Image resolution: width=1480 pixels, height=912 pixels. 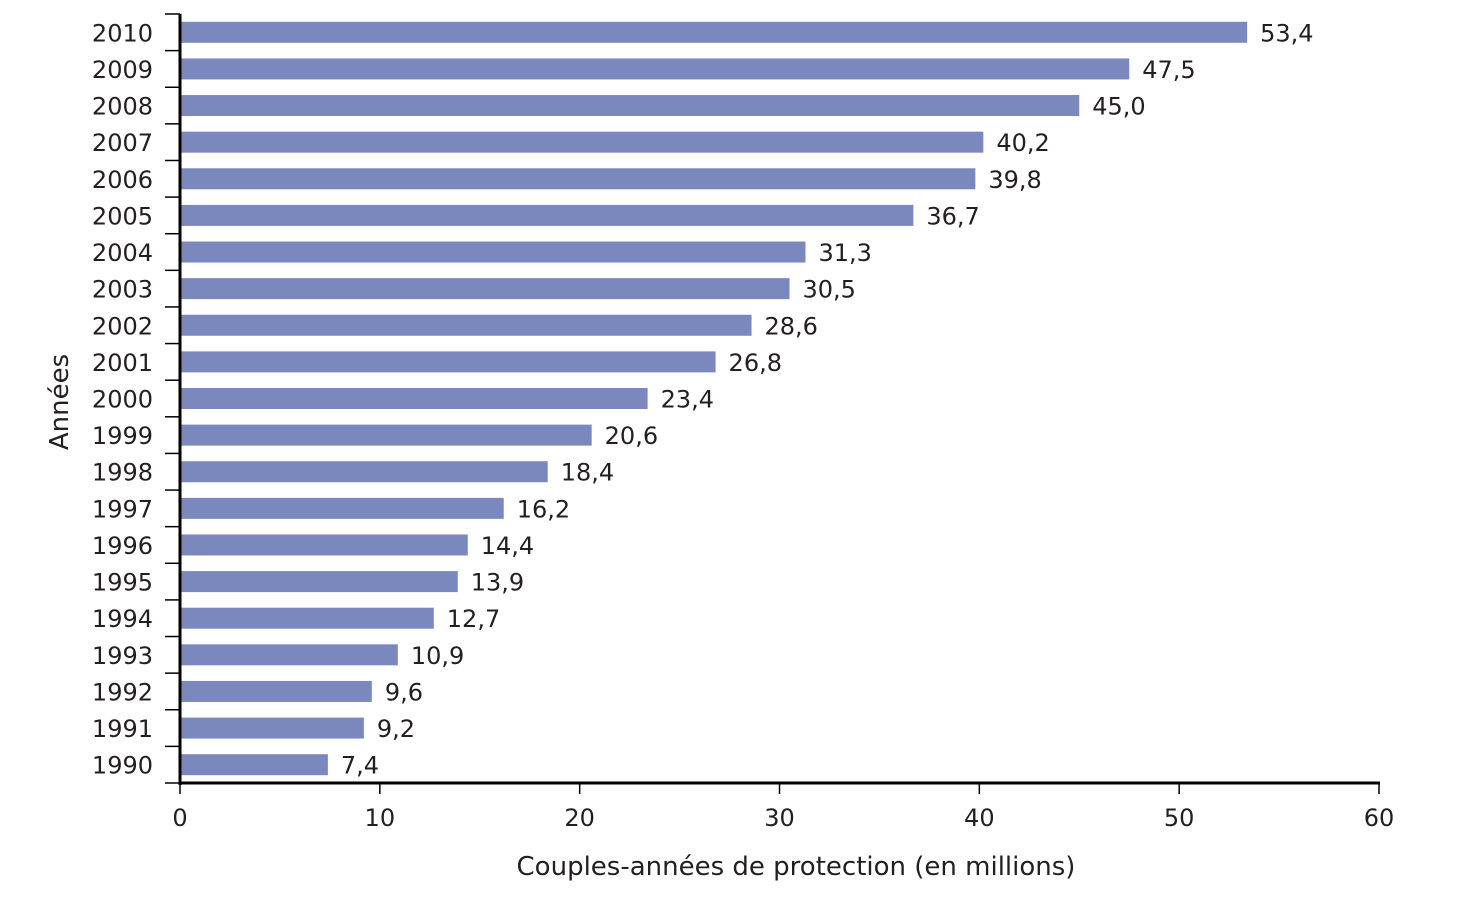 I want to click on data-label: 12,7, so click(x=473, y=619).